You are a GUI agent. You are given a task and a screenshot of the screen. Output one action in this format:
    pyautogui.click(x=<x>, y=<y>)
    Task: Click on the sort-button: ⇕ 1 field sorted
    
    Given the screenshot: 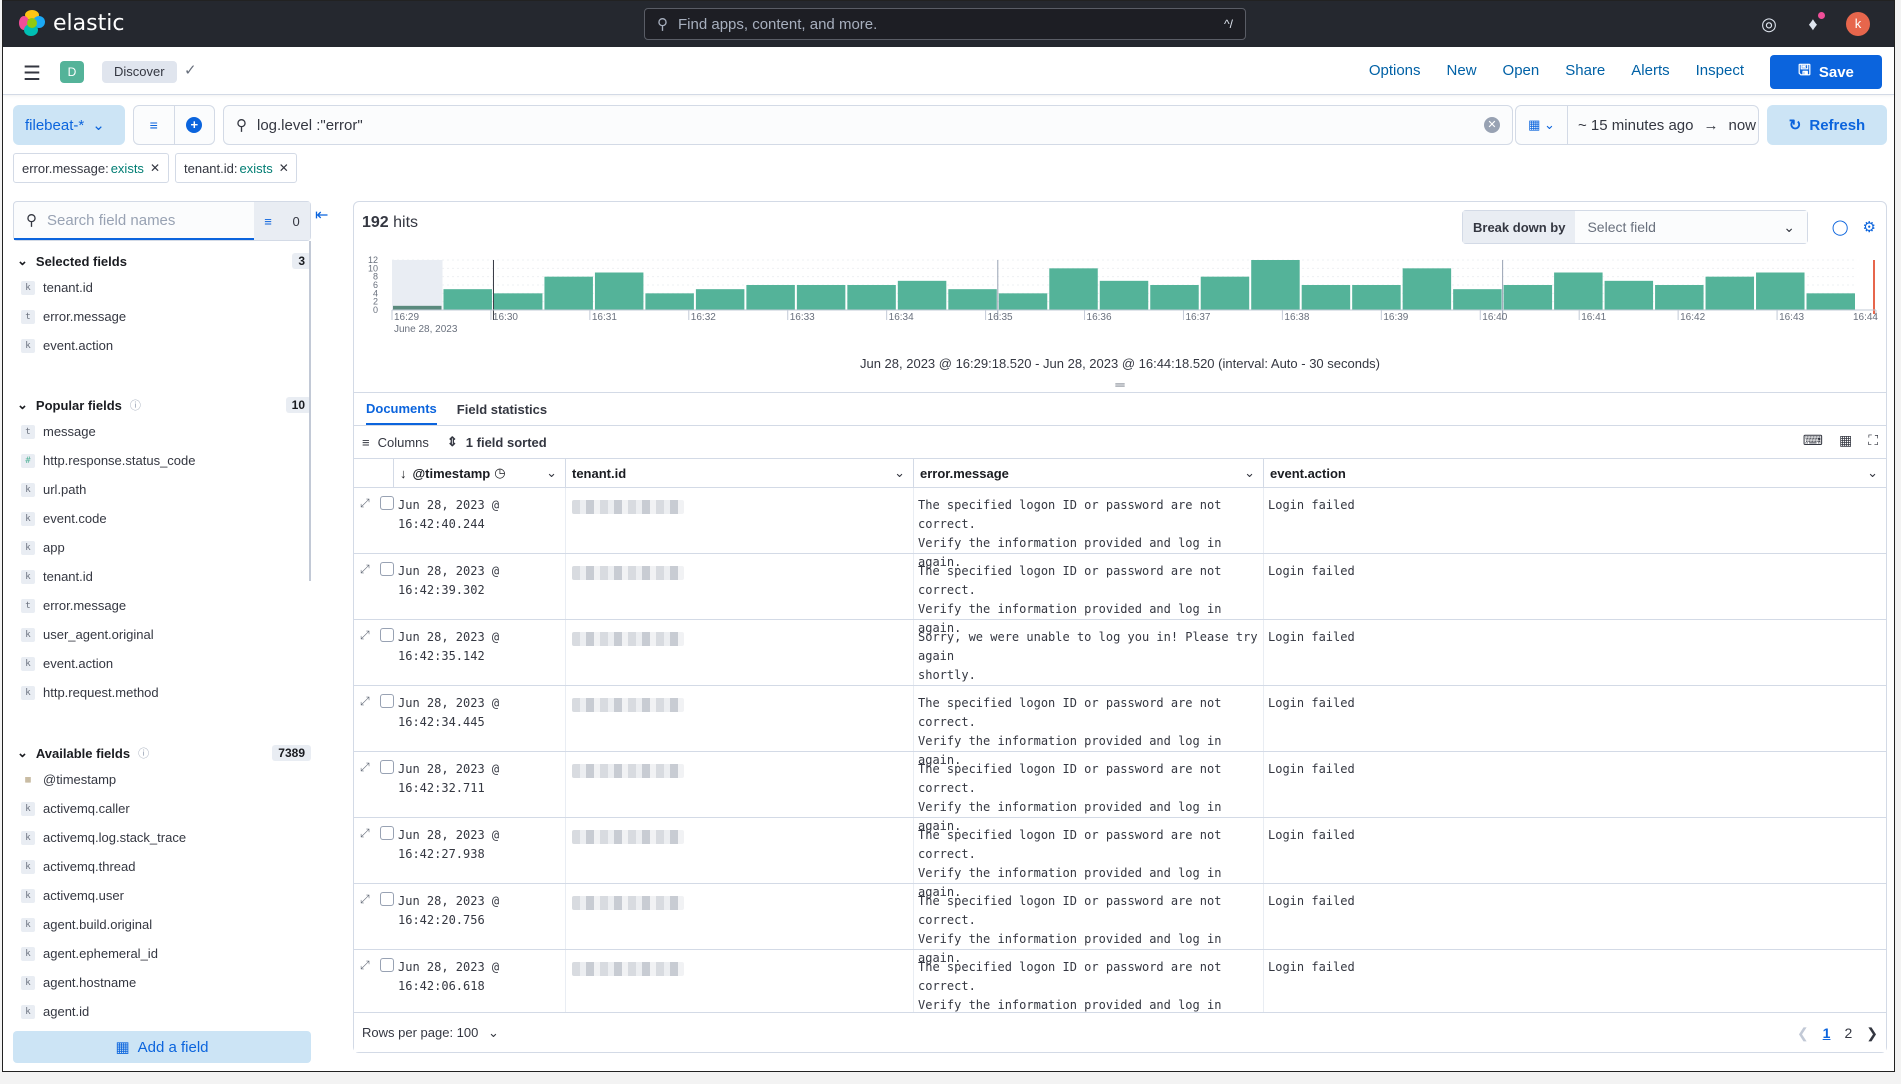 What is the action you would take?
    pyautogui.click(x=497, y=442)
    